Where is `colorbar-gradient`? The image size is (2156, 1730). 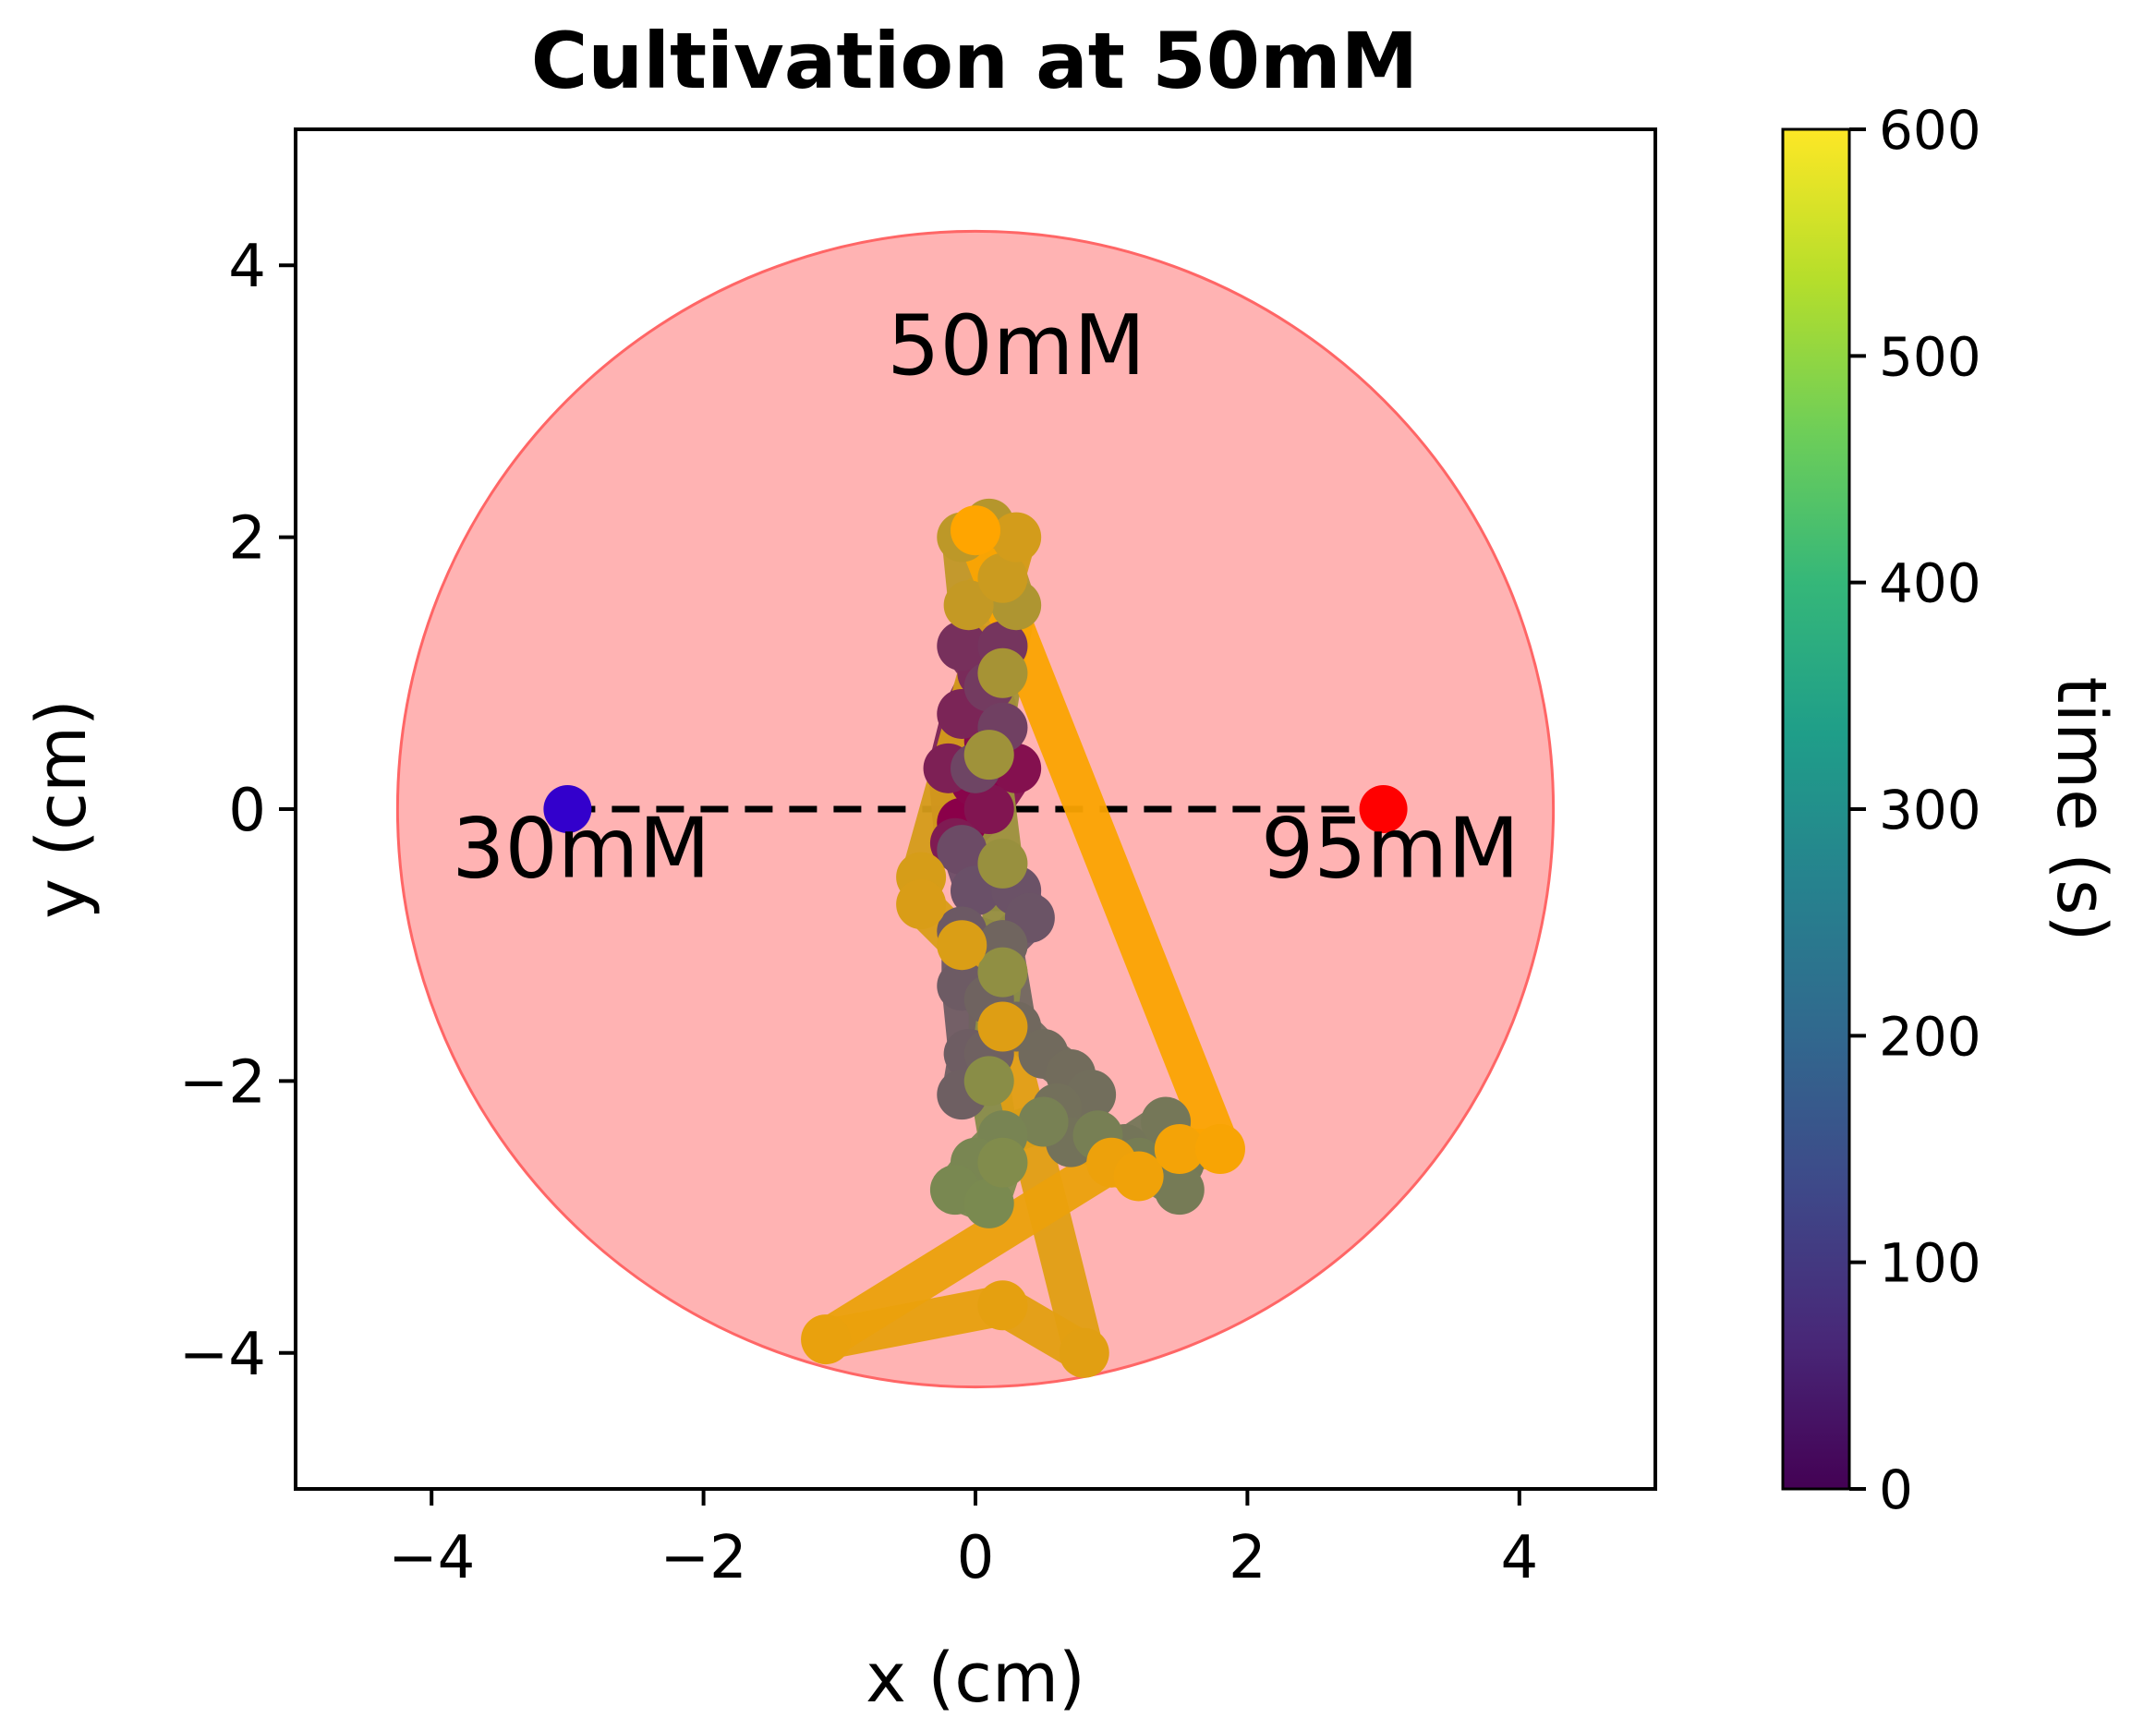
colorbar-gradient is located at coordinates (1816, 809).